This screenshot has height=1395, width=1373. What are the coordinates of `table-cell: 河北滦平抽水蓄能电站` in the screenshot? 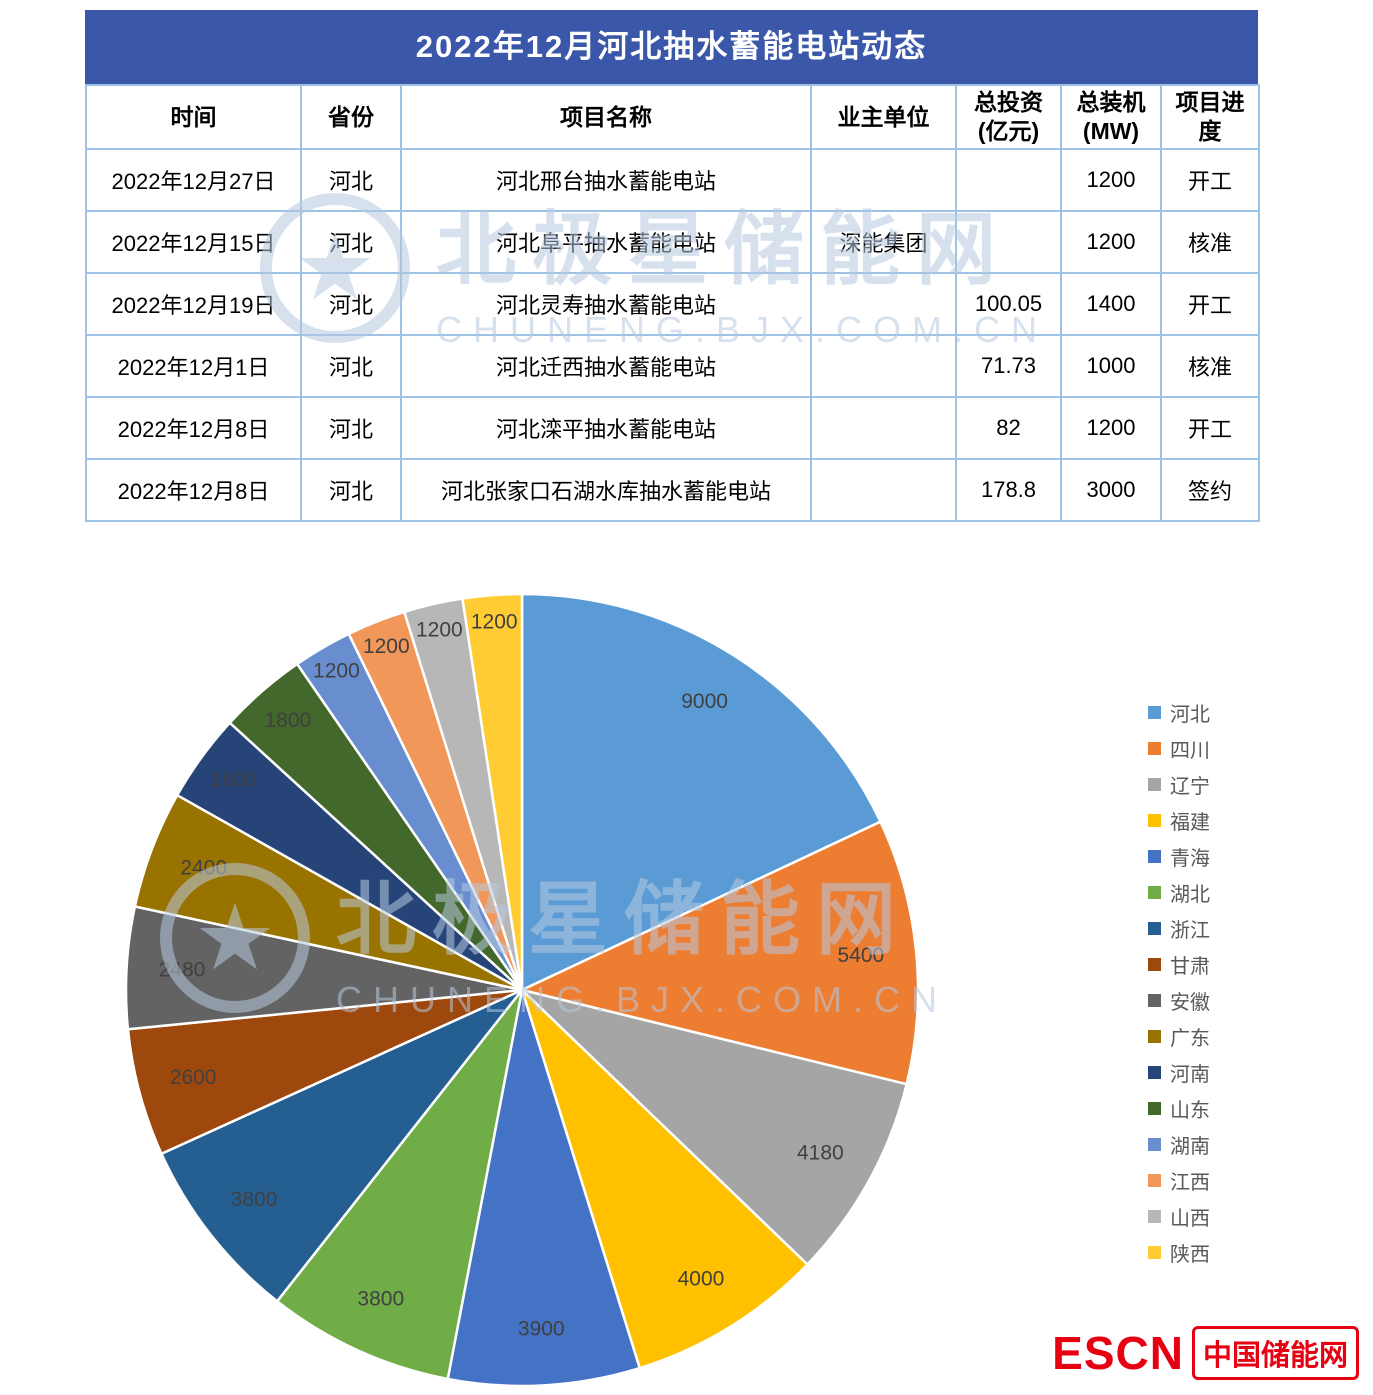 It's located at (606, 428).